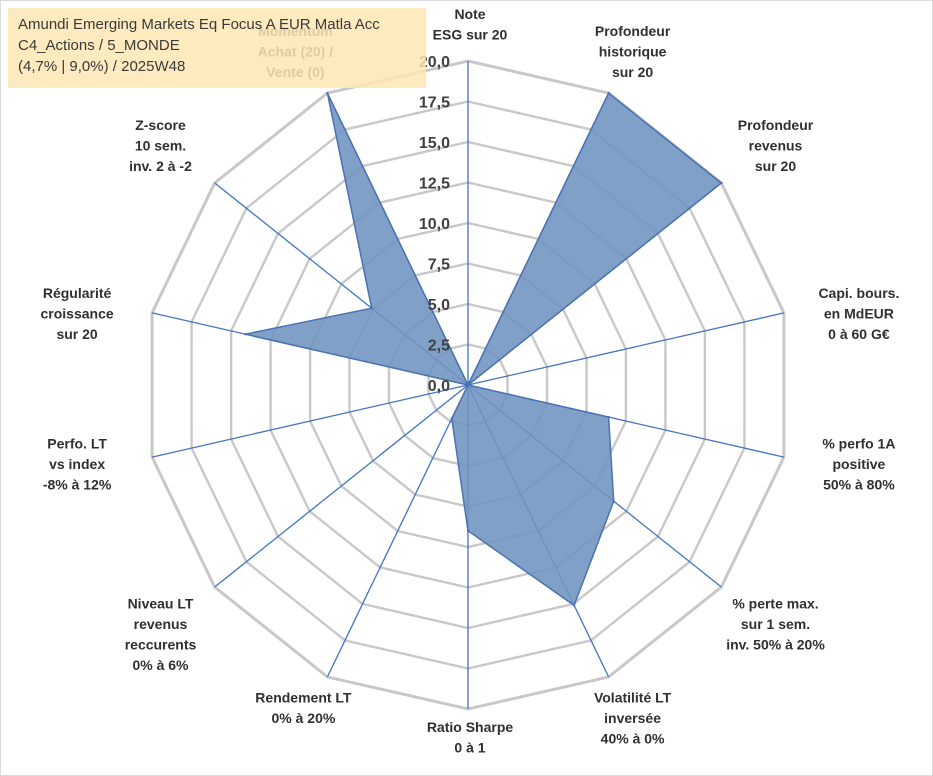 The image size is (933, 776). I want to click on fund-stats: (4,7% | 9,0%) / 2025W48, so click(102, 66).